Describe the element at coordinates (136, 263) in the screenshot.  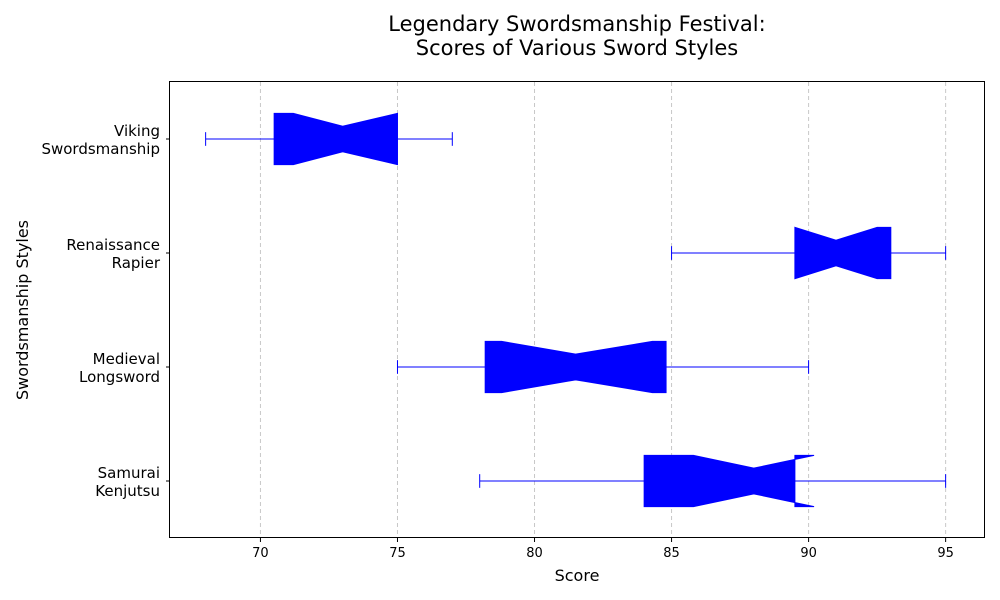
I see `y-category-label: Rapier` at that location.